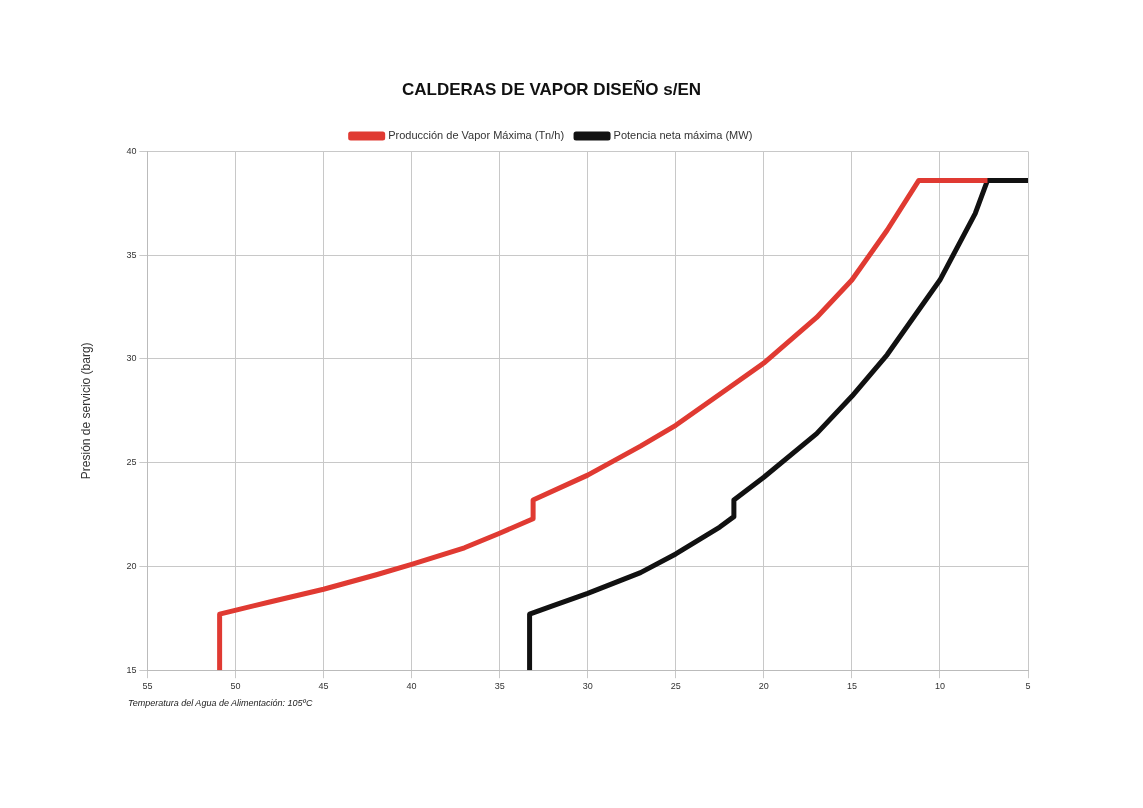 The height and width of the screenshot is (808, 1143). What do you see at coordinates (131, 565) in the screenshot?
I see `y-tick-label: 20` at bounding box center [131, 565].